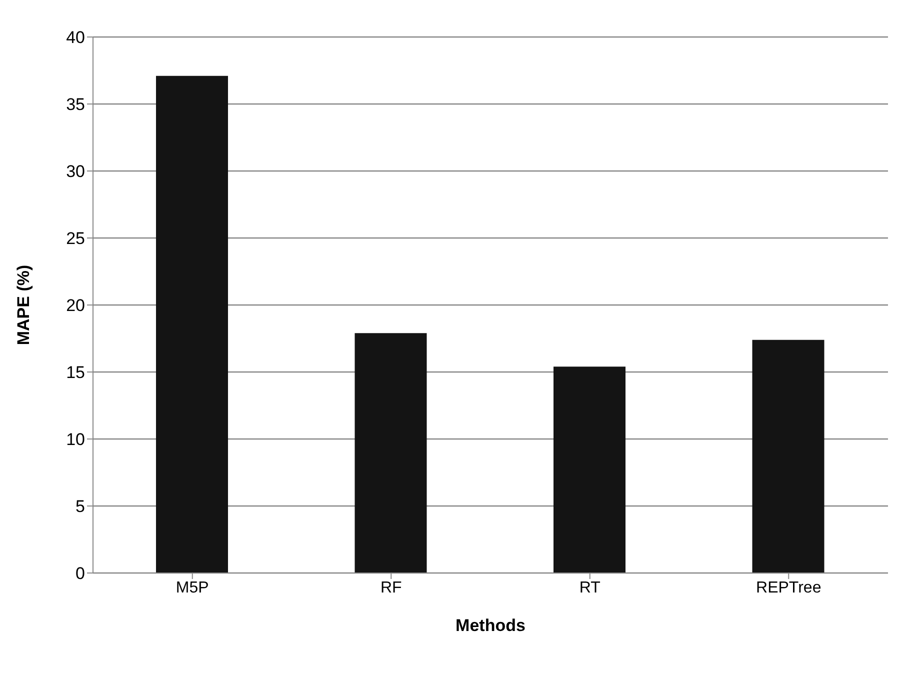  I want to click on x-tick-label: REPTree, so click(789, 587).